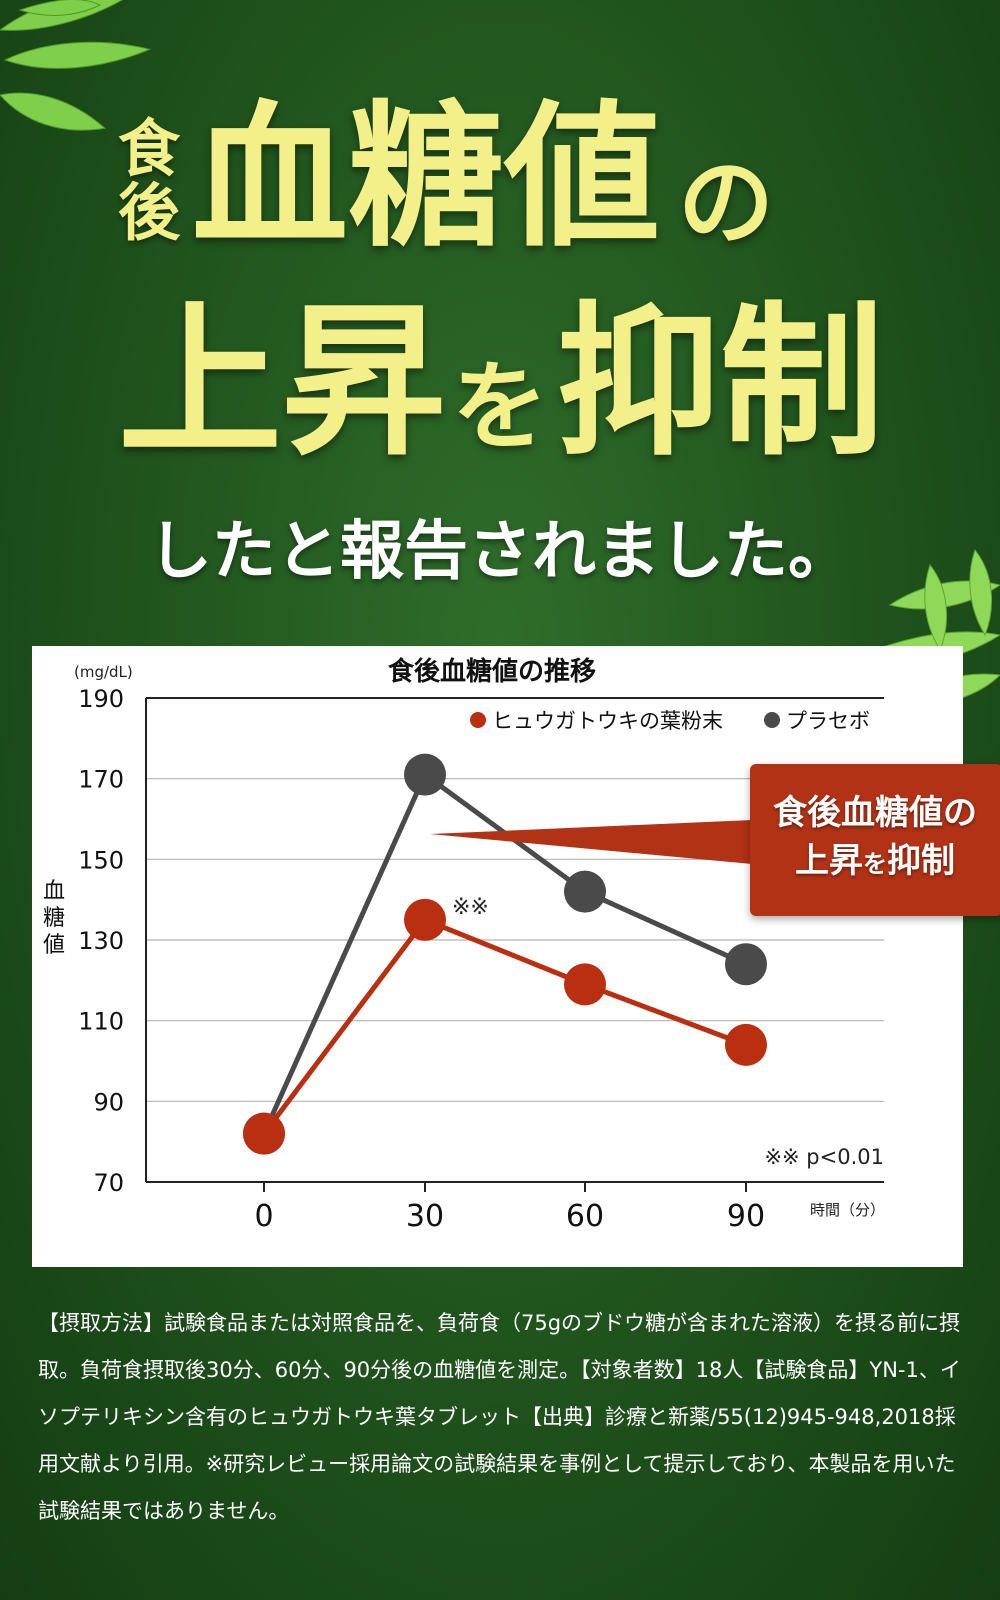 The image size is (1000, 1600). What do you see at coordinates (607, 721) in the screenshot?
I see `legend-label: ヒュウガトウキの葉粉末` at bounding box center [607, 721].